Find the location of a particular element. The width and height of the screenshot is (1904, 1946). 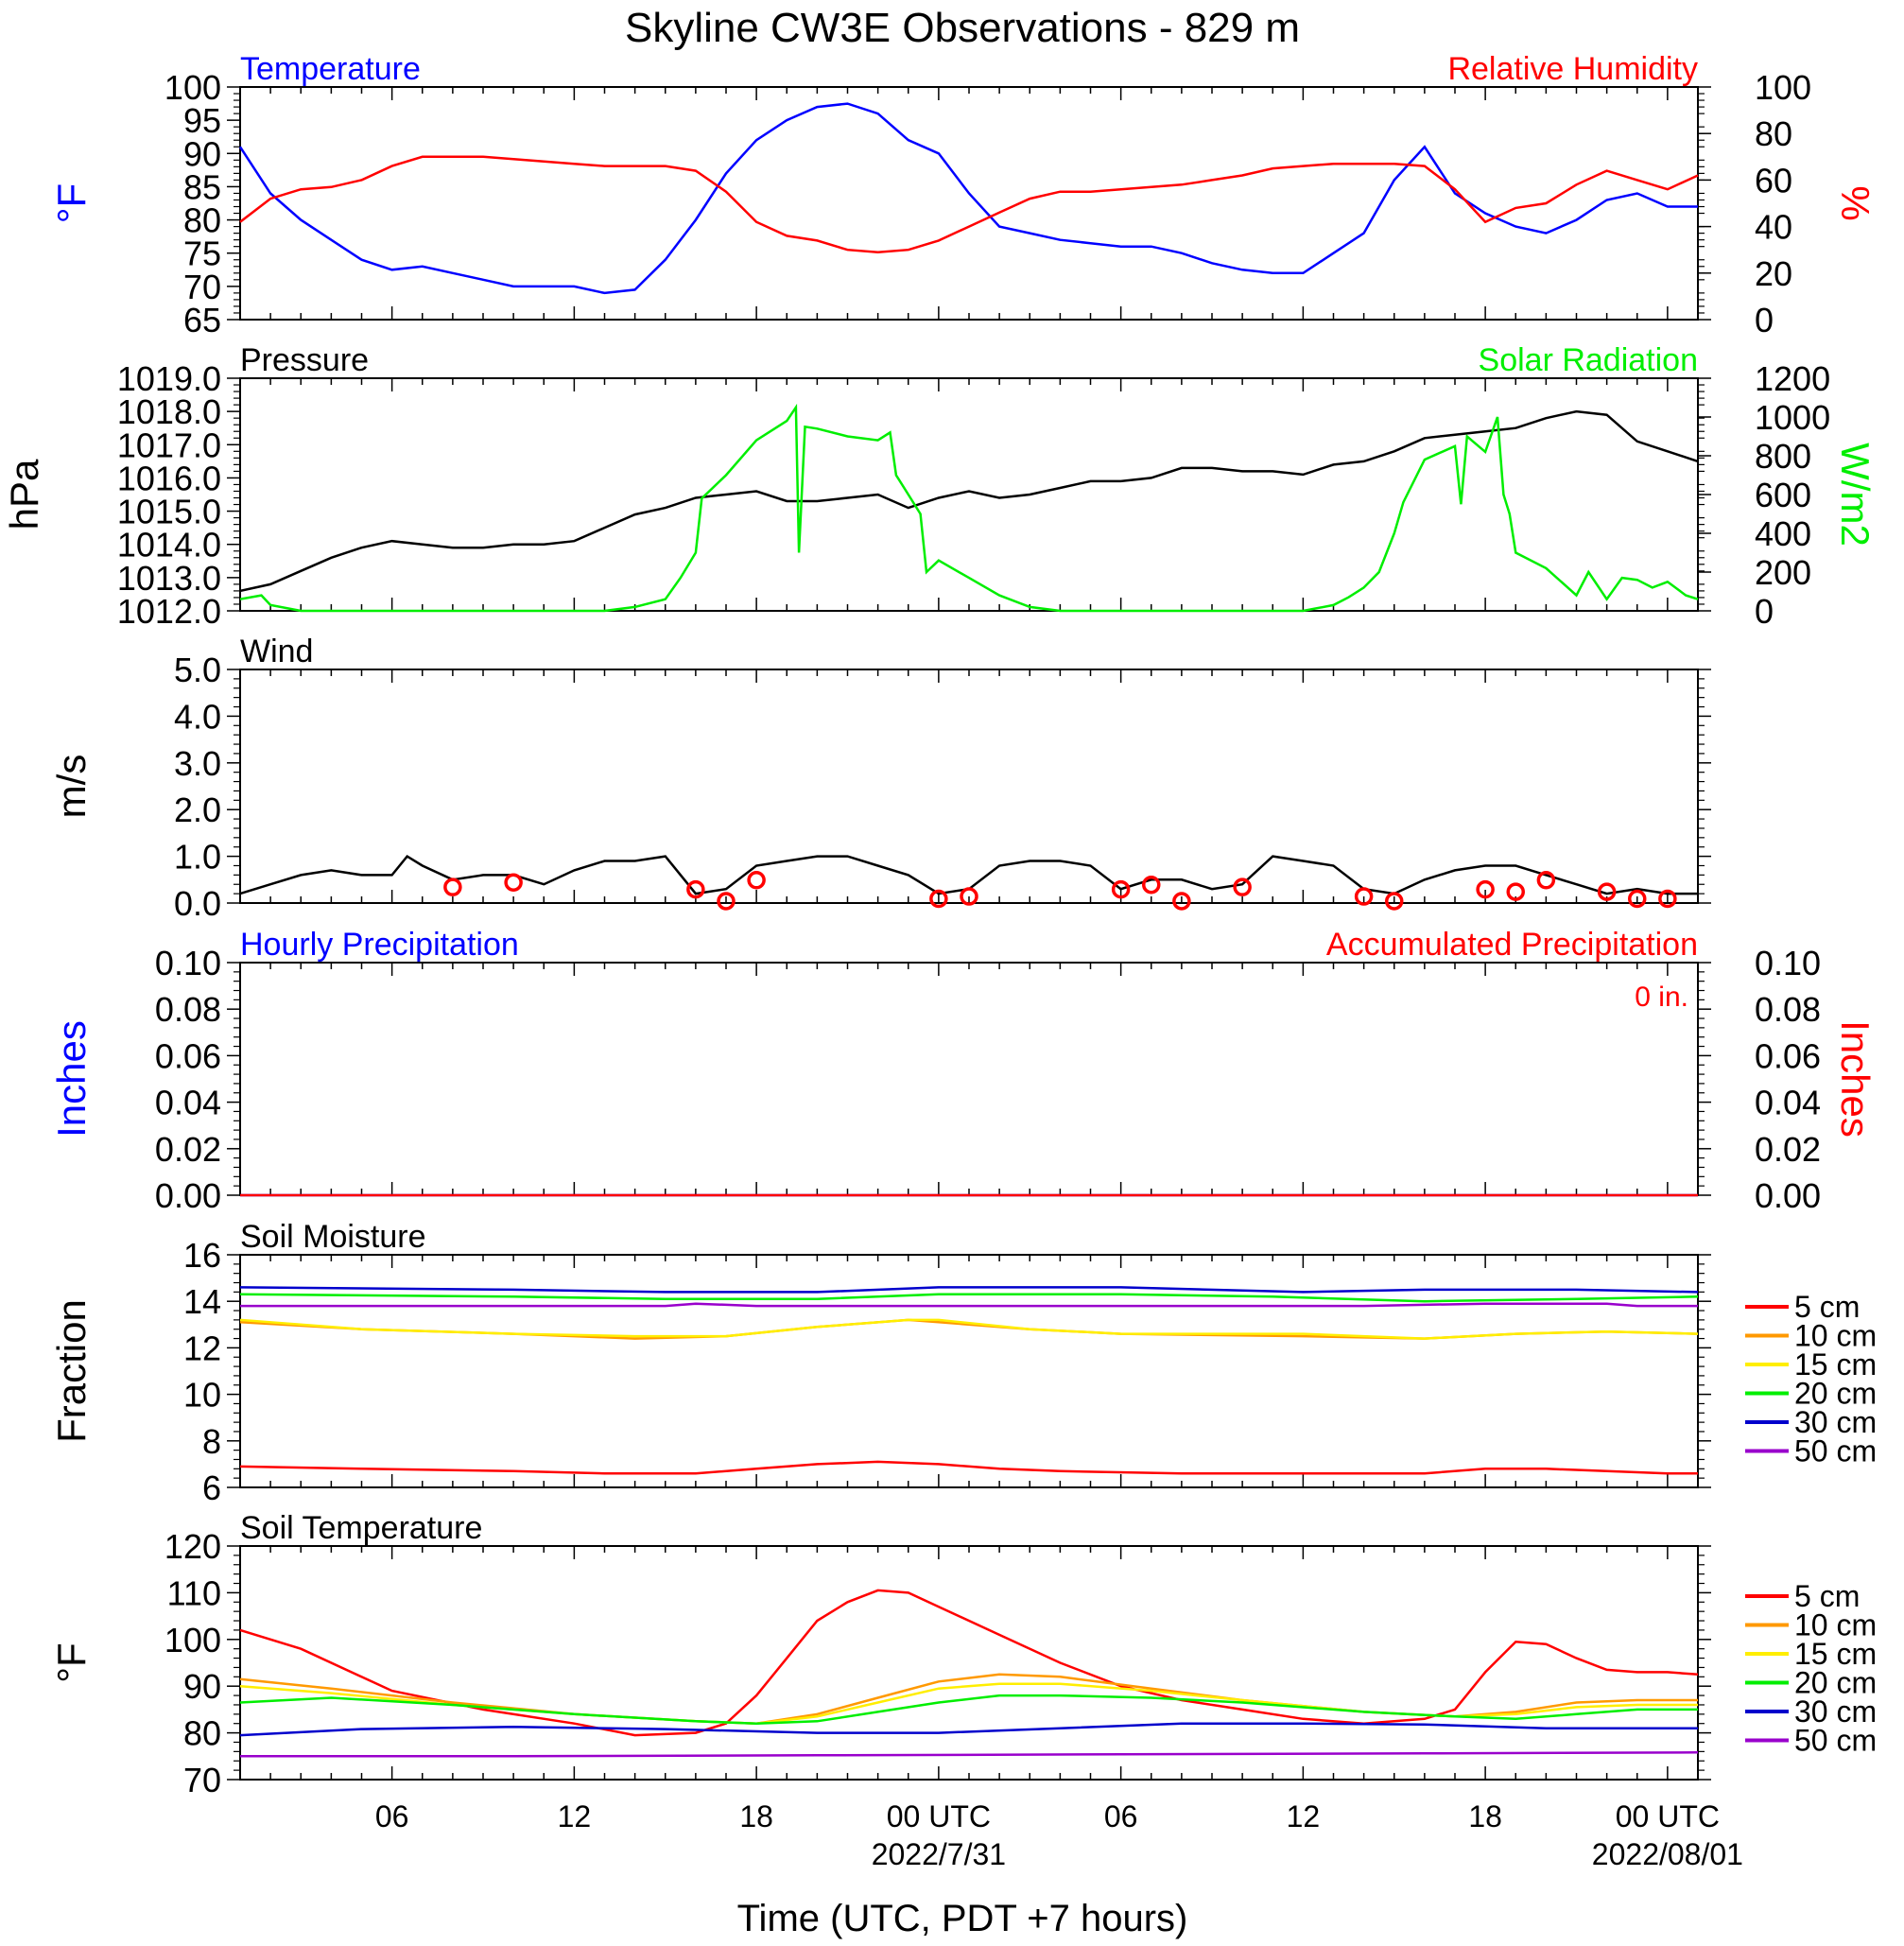

y-tick-label-left: 6 is located at coordinates (212, 1488).